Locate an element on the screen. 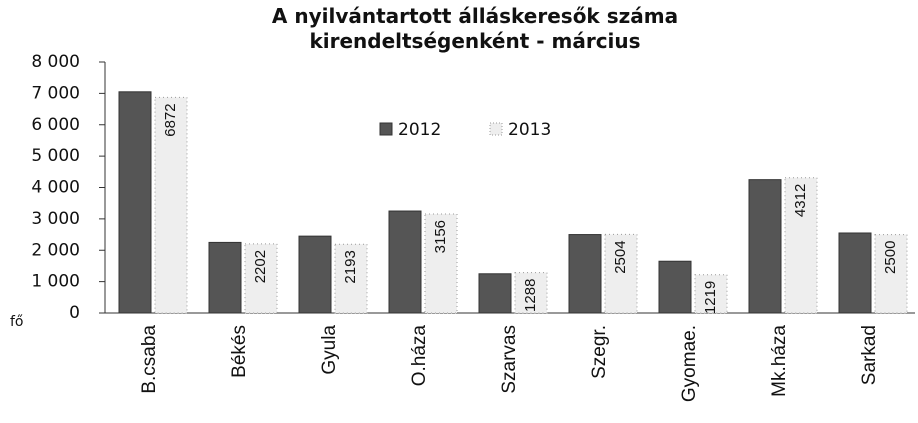 This screenshot has width=918, height=423. legend-label: 2012 is located at coordinates (419, 130).